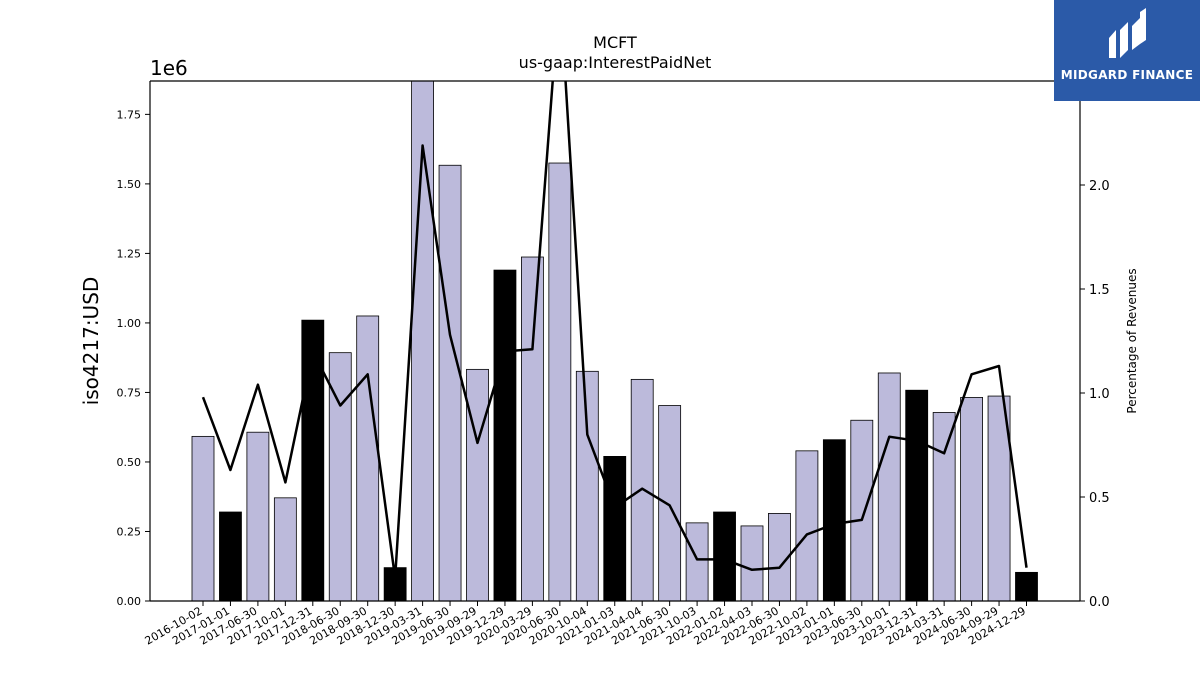 The height and width of the screenshot is (675, 1200). I want to click on y2-tick-label: 0.0, so click(1099, 602).